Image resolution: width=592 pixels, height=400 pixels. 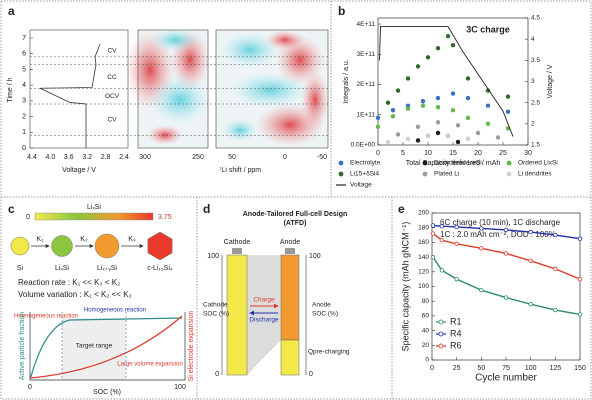 I want to click on charge-label: Charge, so click(x=264, y=300).